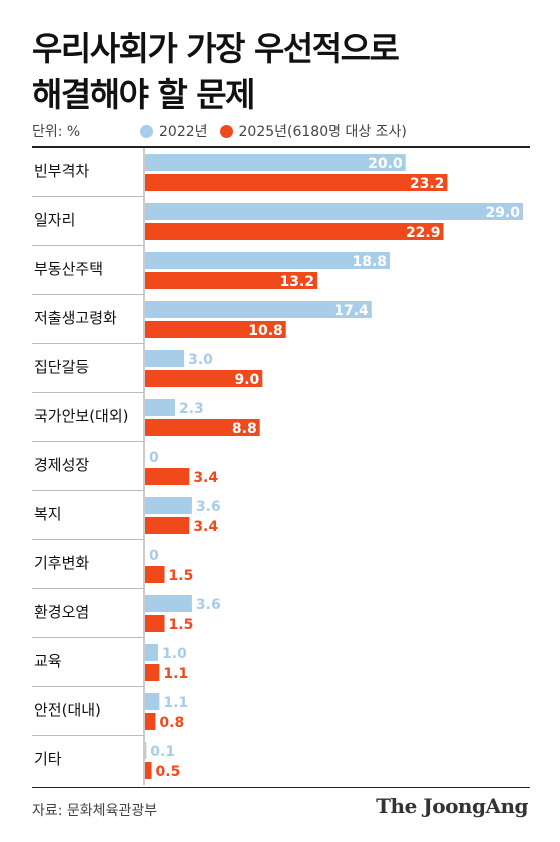 This screenshot has height=842, width=560. Describe the element at coordinates (171, 723) in the screenshot. I see `data-label-2025: 0.8` at that location.